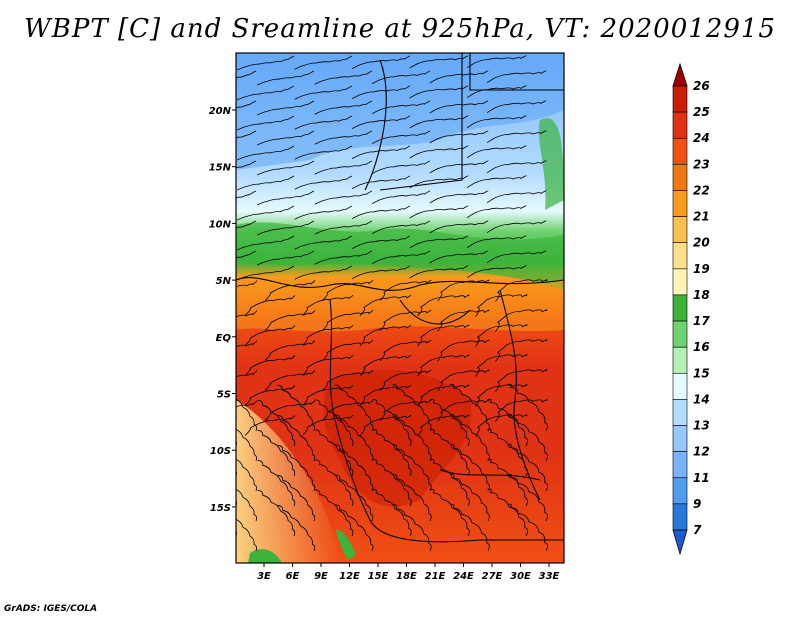  What do you see at coordinates (701, 321) in the screenshot?
I see `colorbar-level-label: 17` at bounding box center [701, 321].